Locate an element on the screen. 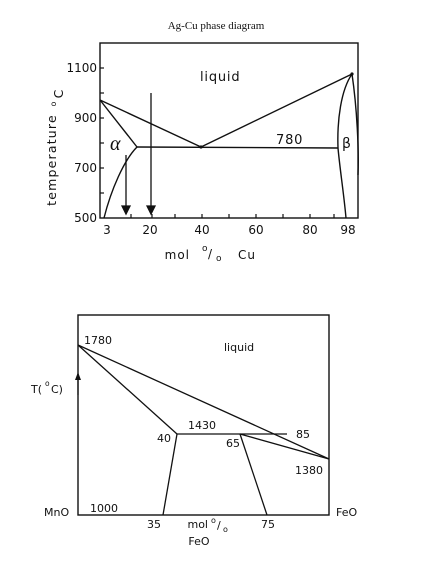  label-1430: 1430 is located at coordinates (202, 425).